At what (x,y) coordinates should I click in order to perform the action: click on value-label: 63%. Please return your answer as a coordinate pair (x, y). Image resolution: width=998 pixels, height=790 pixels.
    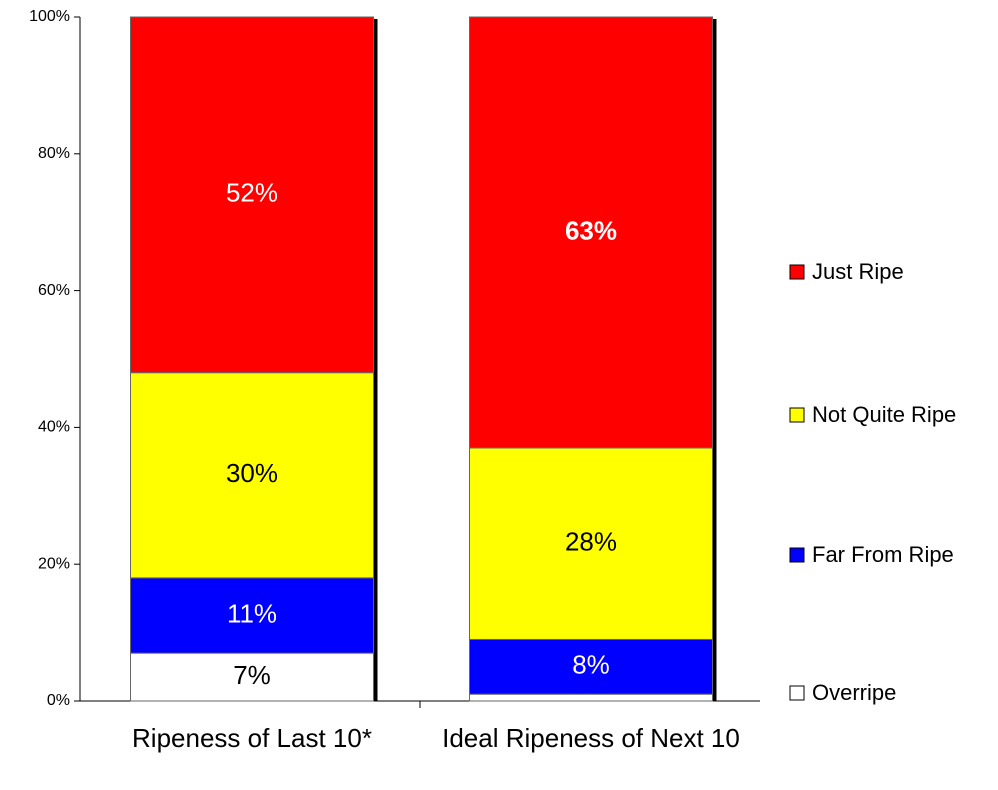
    Looking at the image, I should click on (591, 230).